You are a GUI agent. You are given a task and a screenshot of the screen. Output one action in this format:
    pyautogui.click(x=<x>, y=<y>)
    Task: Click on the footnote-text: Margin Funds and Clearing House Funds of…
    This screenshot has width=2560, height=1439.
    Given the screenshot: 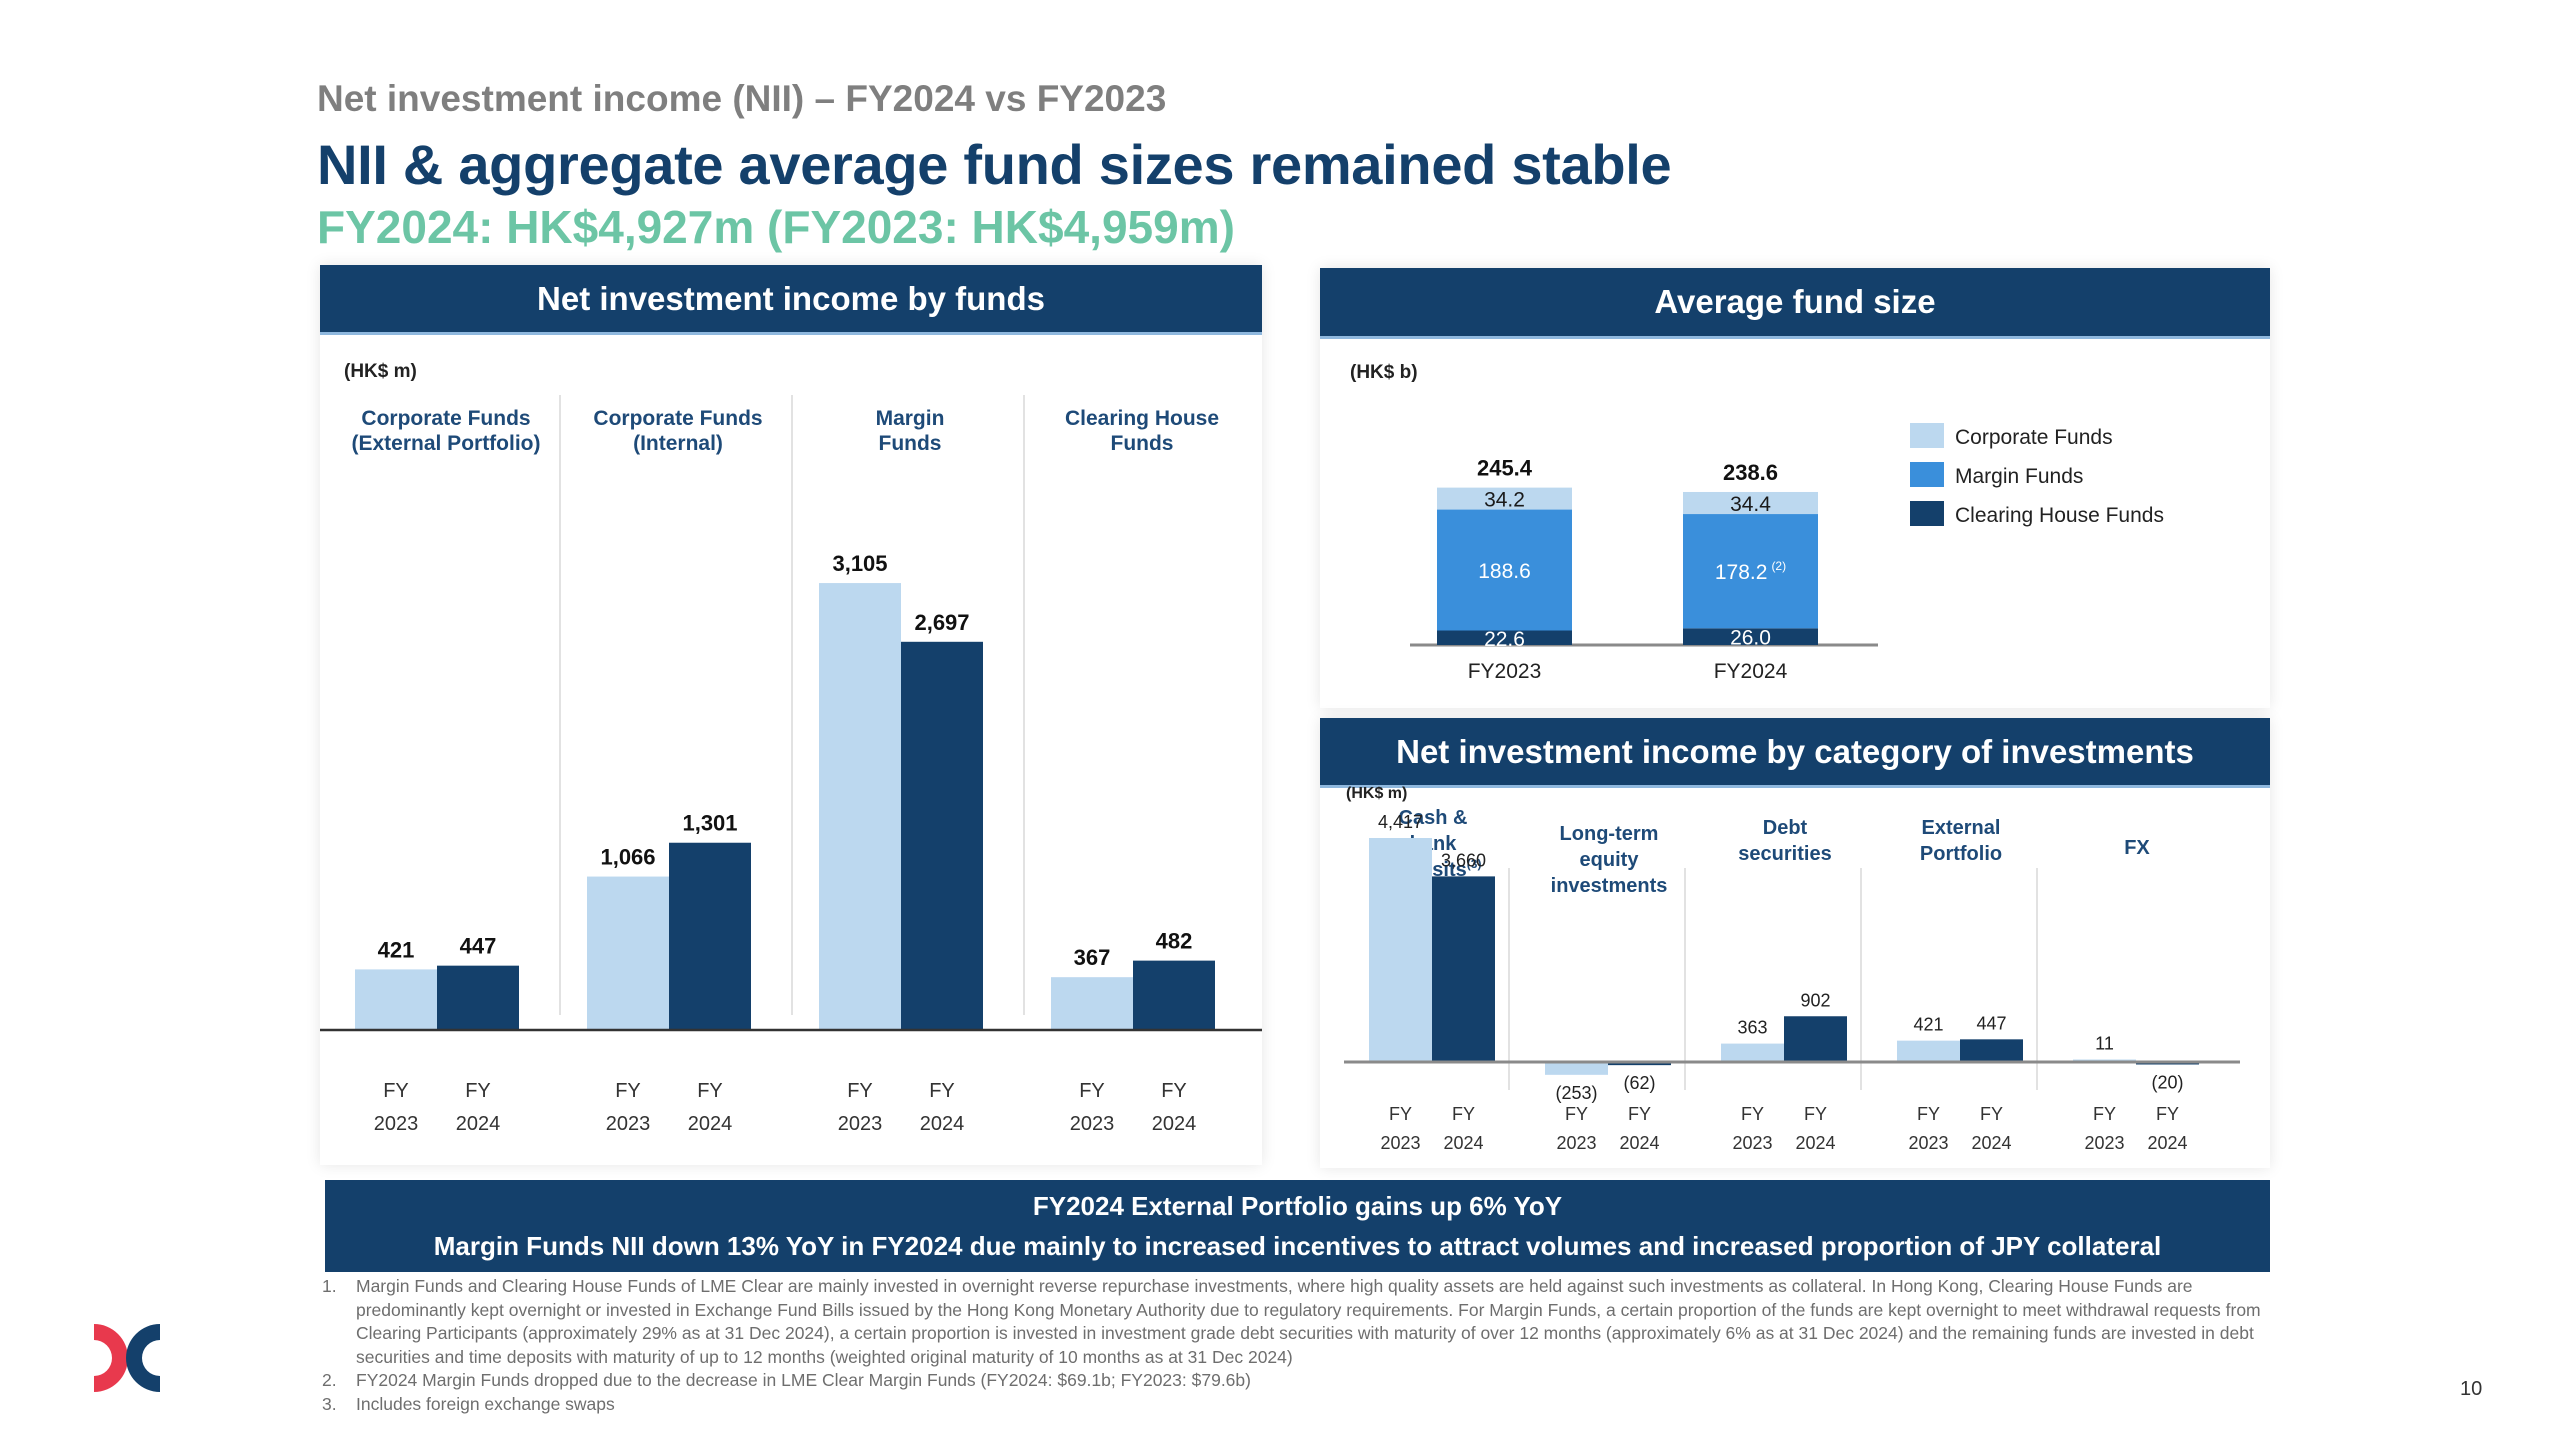 What is the action you would take?
    pyautogui.click(x=1308, y=1321)
    